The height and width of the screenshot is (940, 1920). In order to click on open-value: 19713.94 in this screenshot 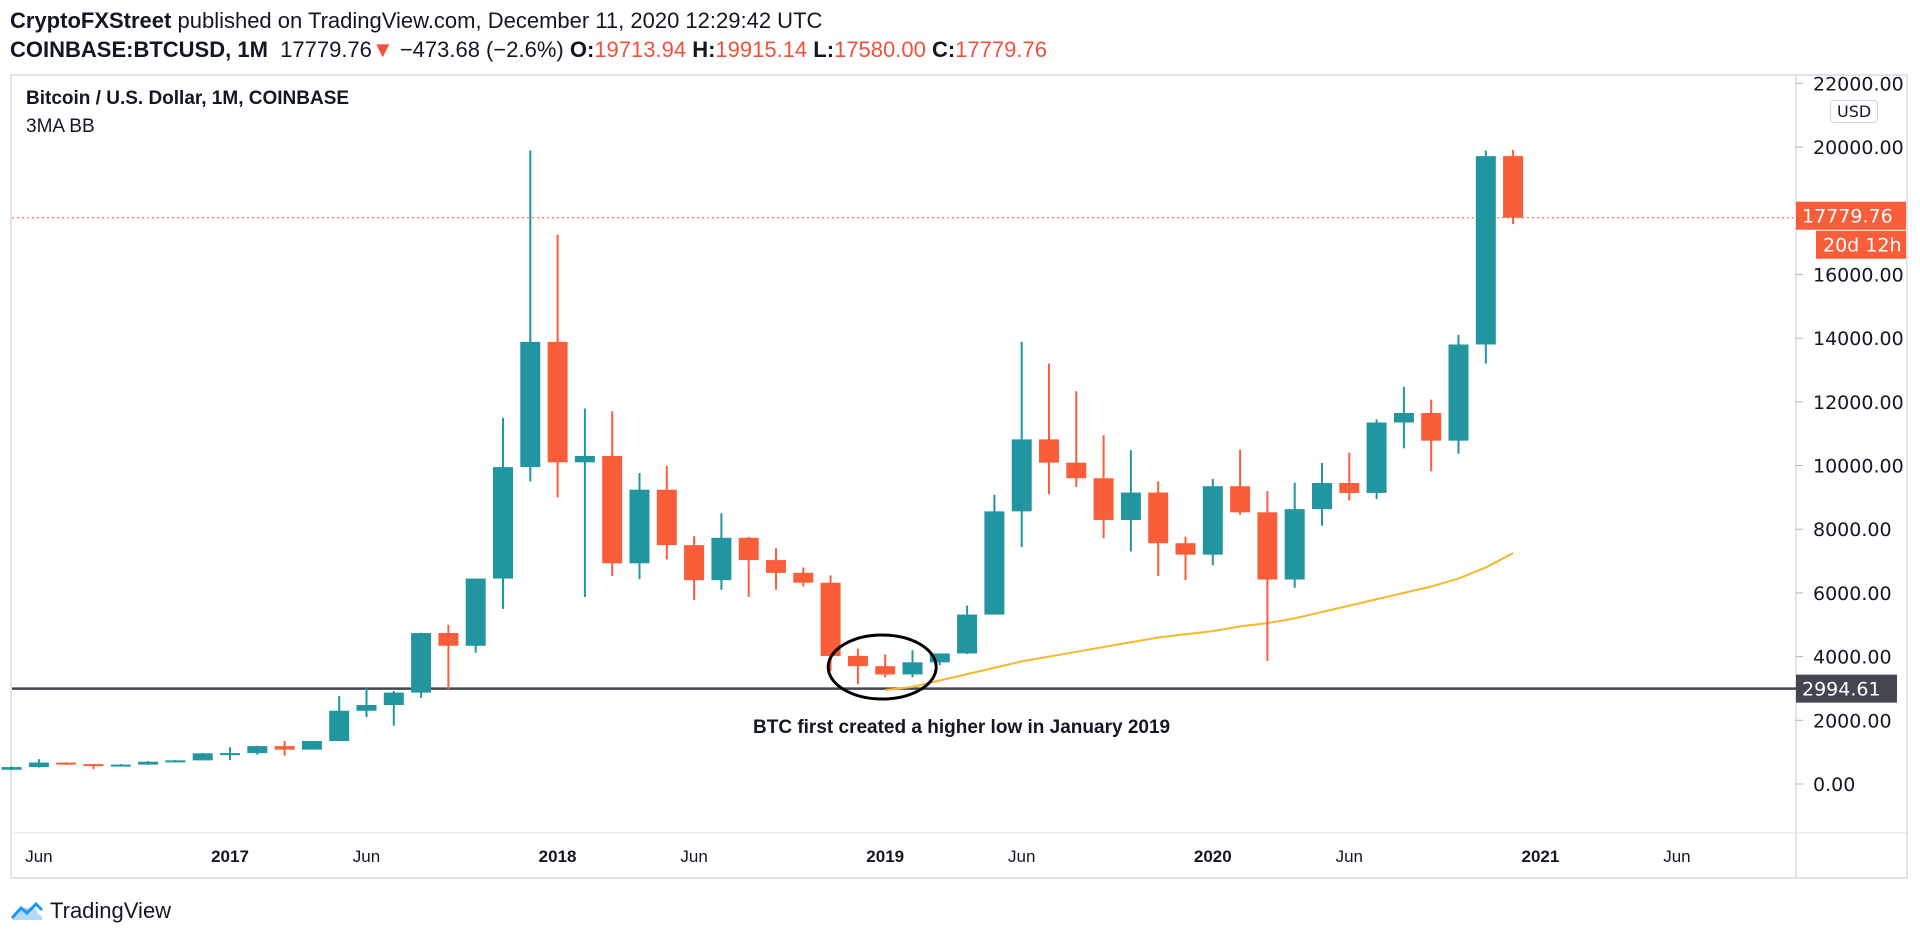, I will do `click(640, 49)`.